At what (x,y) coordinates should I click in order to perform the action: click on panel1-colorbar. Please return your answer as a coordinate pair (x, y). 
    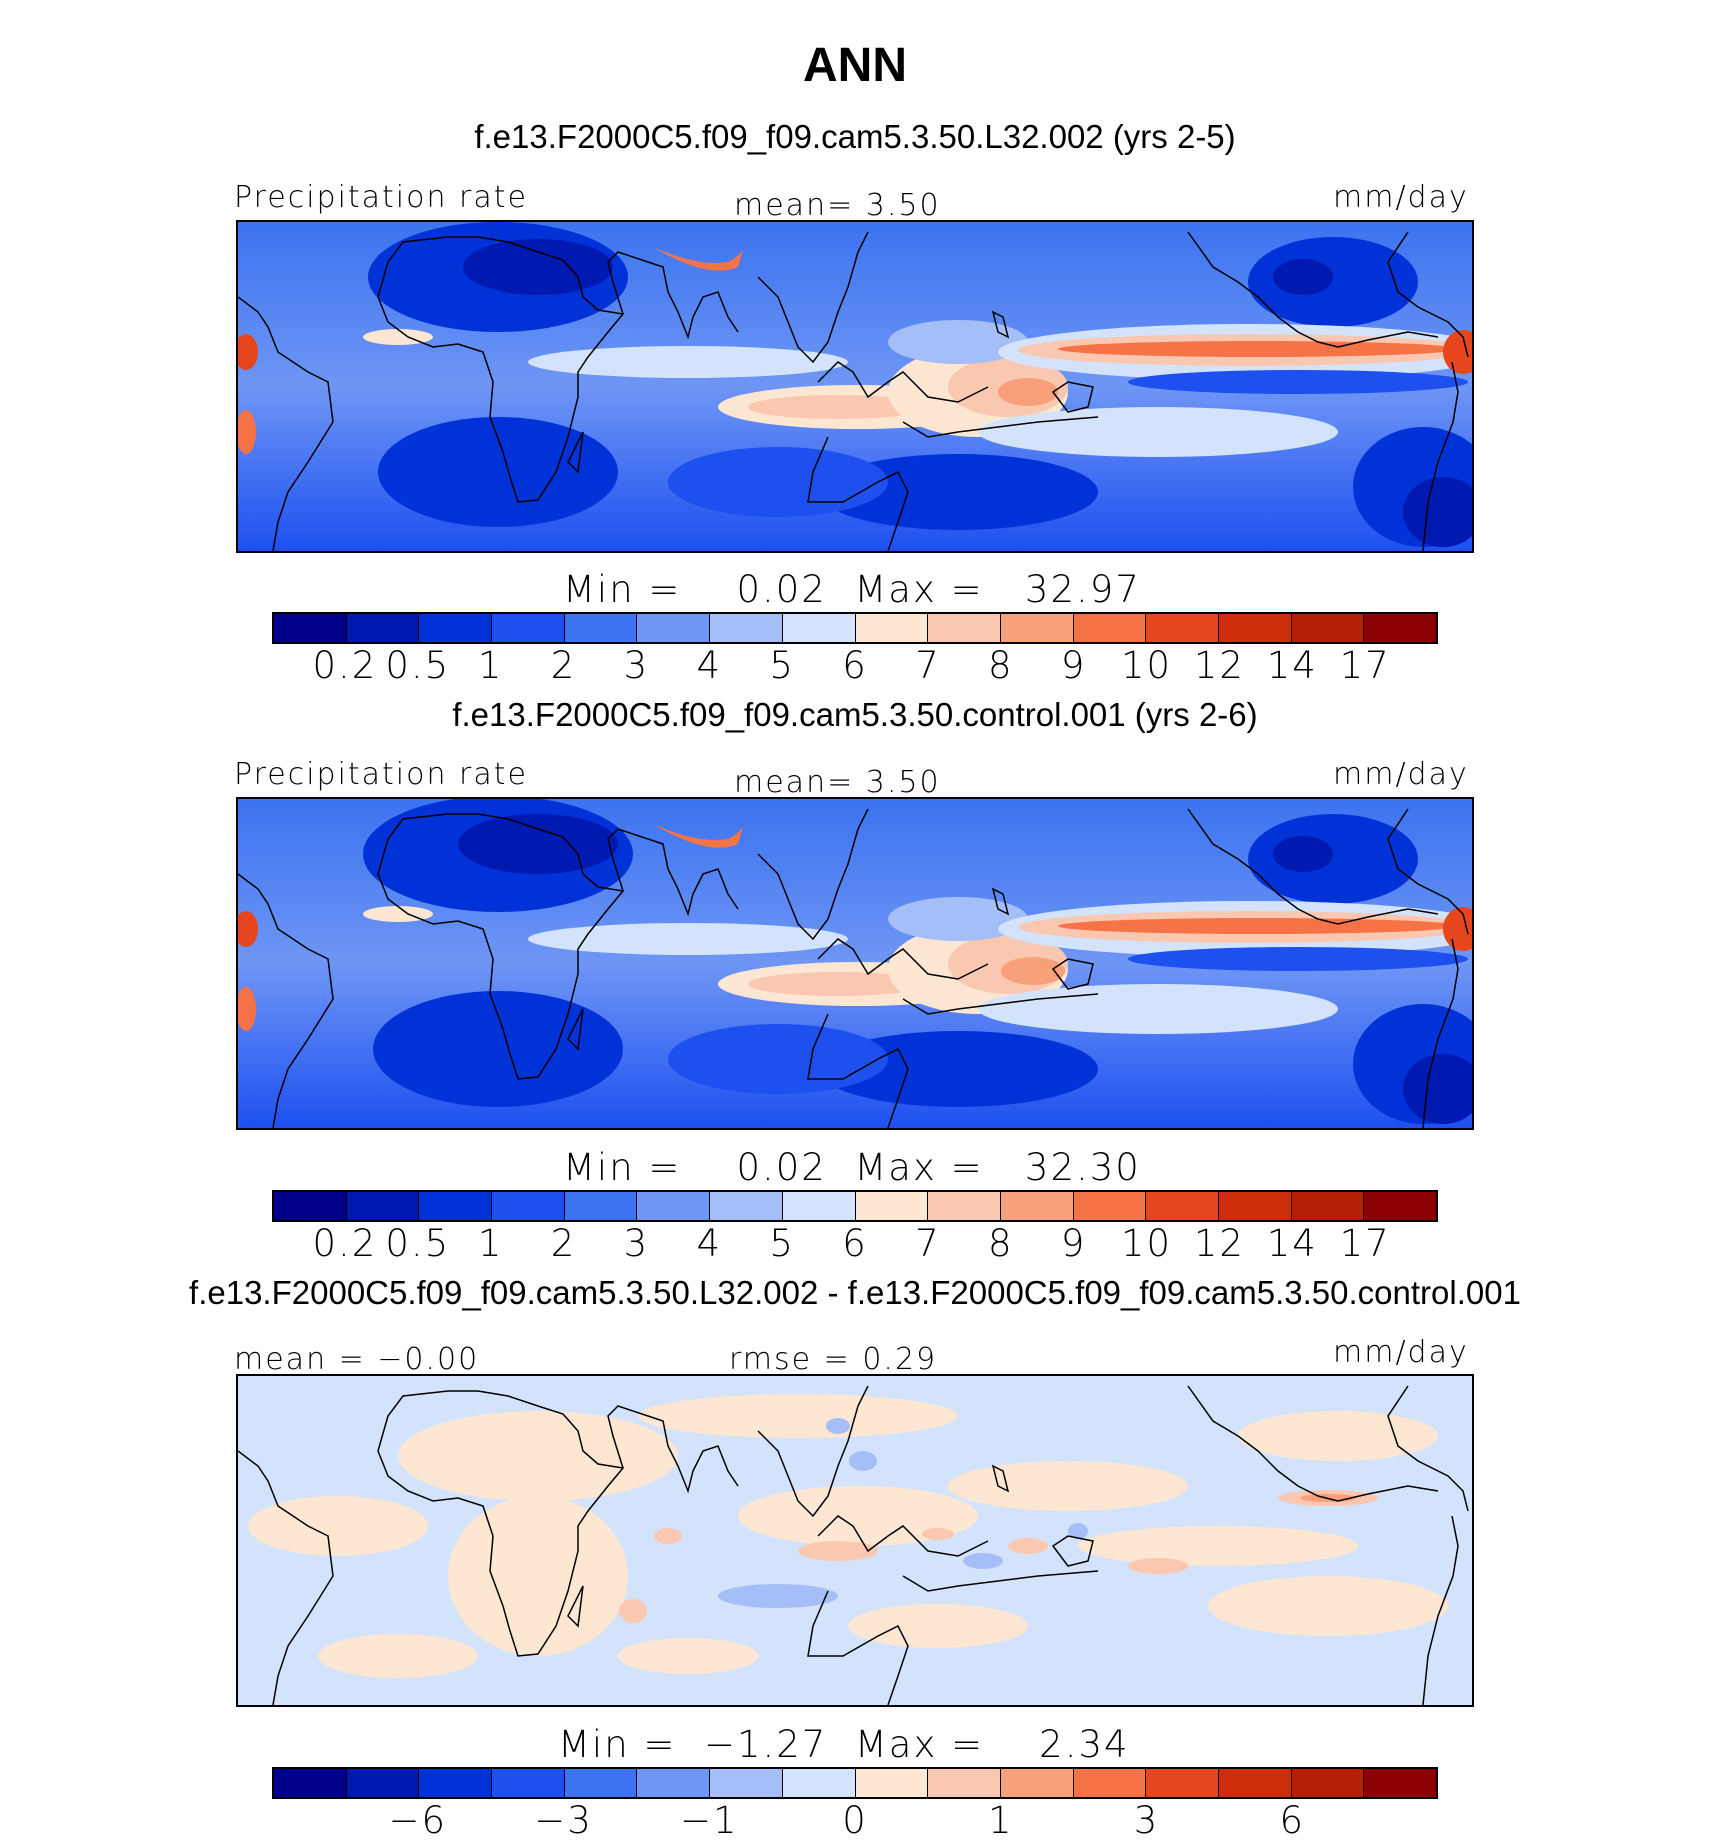
    Looking at the image, I should click on (855, 628).